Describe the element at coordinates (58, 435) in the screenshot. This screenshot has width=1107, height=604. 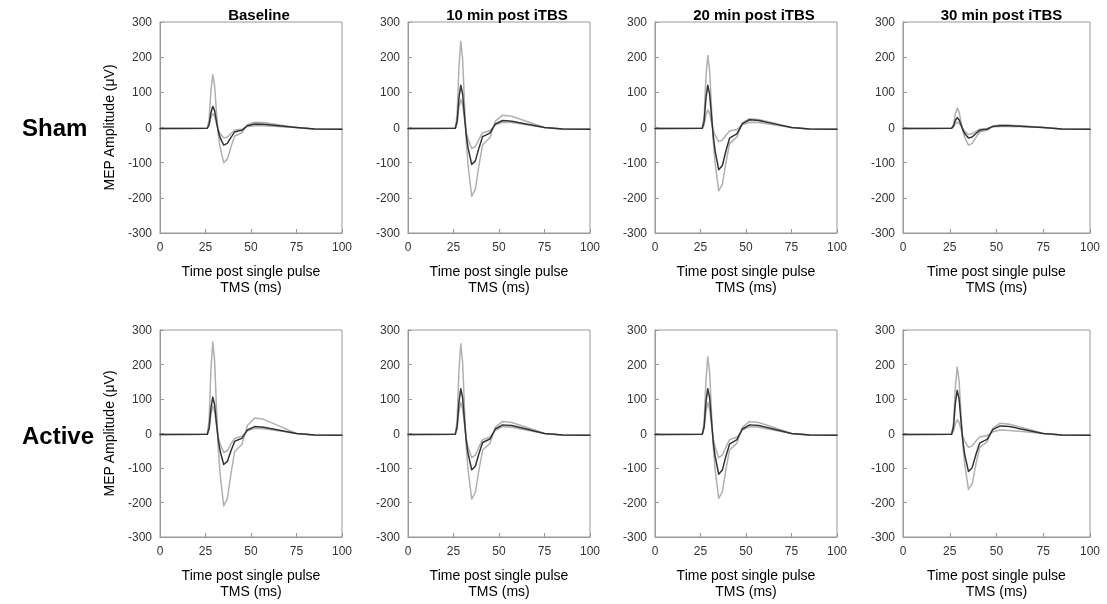
I see `text: Active` at that location.